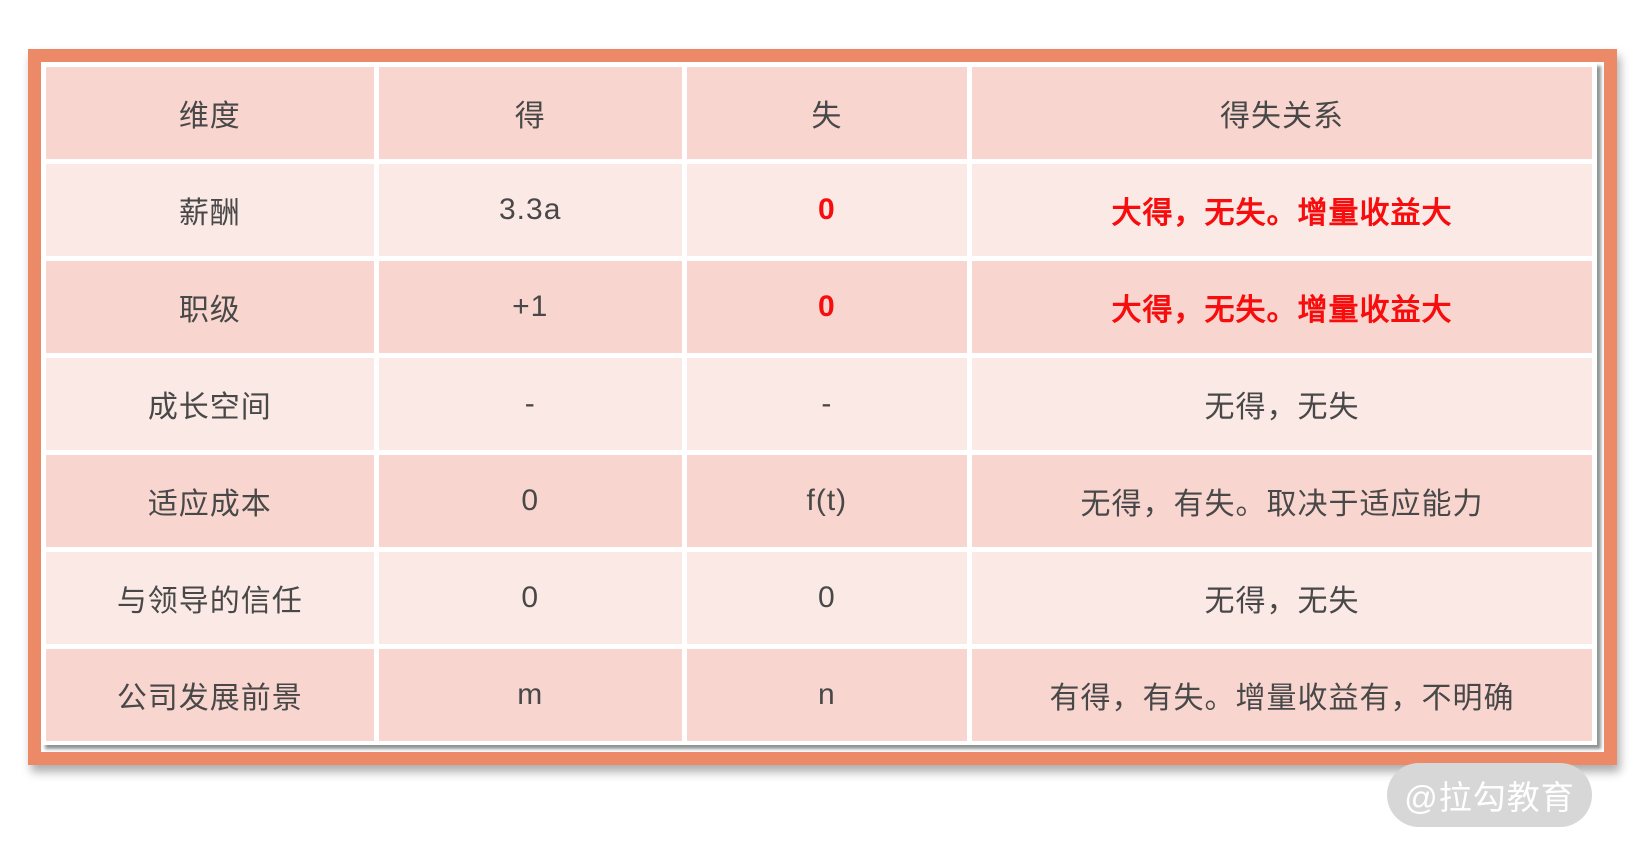 This screenshot has height=849, width=1640. Describe the element at coordinates (210, 307) in the screenshot. I see `cell-dimension: 职级` at that location.